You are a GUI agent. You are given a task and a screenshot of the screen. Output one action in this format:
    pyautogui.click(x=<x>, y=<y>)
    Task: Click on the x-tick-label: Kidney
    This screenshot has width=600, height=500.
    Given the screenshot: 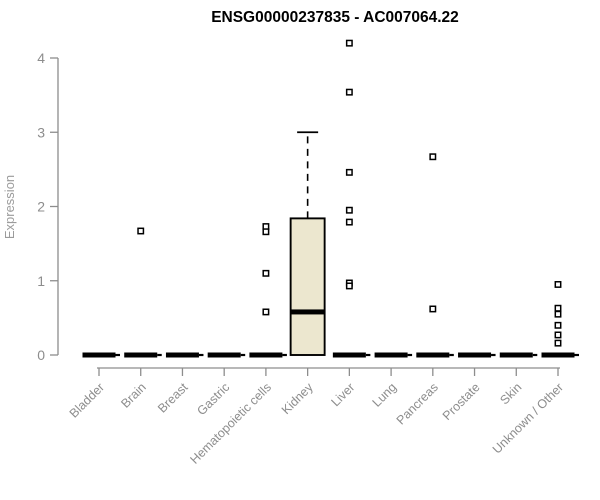 What is the action you would take?
    pyautogui.click(x=297, y=398)
    